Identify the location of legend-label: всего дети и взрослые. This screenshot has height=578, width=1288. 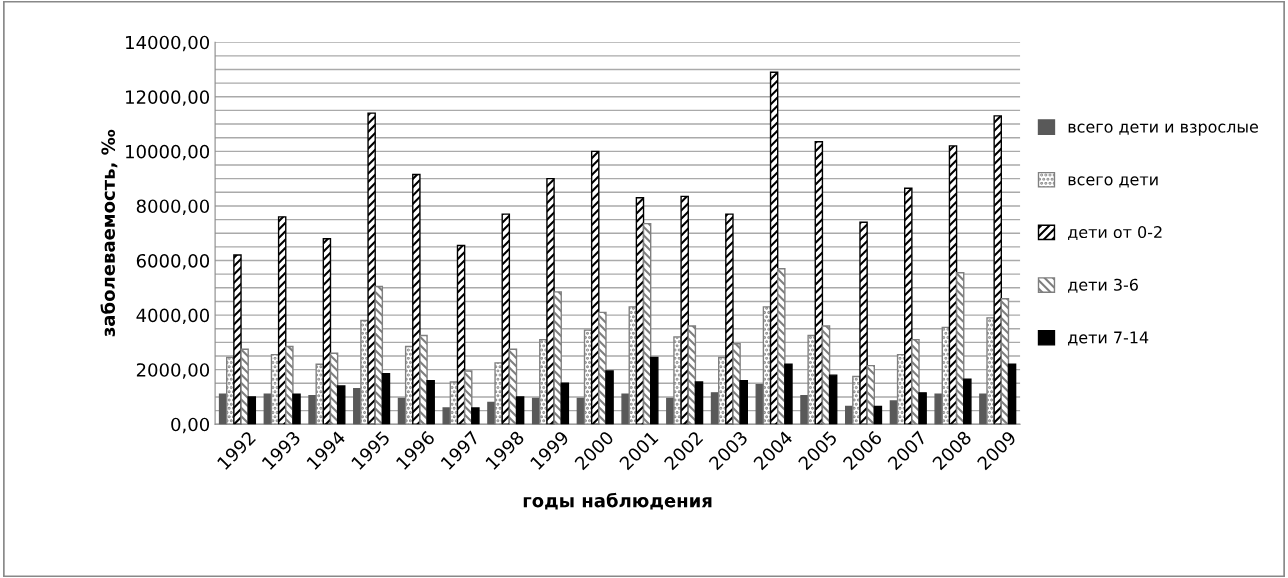
(1163, 129).